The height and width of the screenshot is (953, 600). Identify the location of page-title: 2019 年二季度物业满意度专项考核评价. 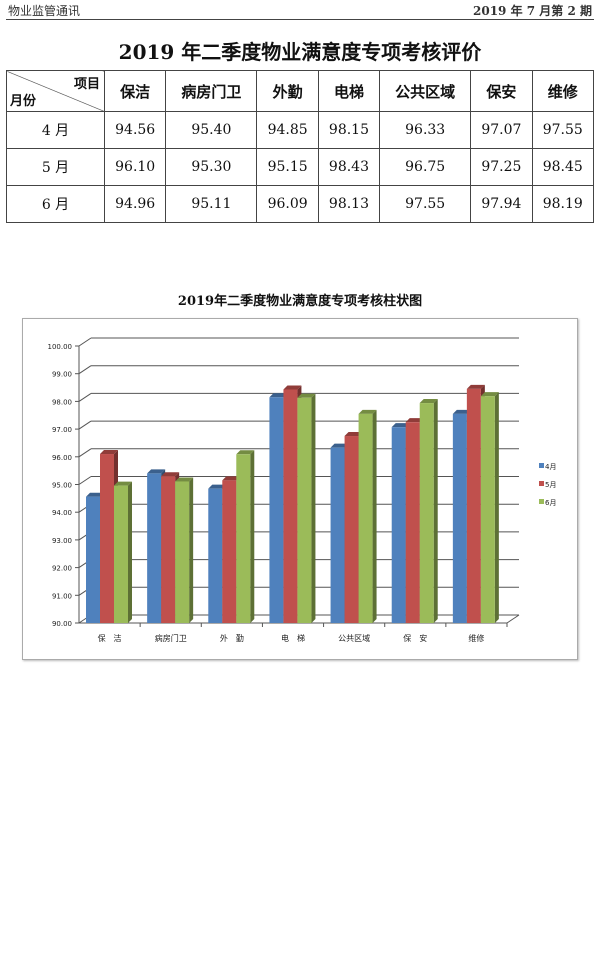
(300, 52).